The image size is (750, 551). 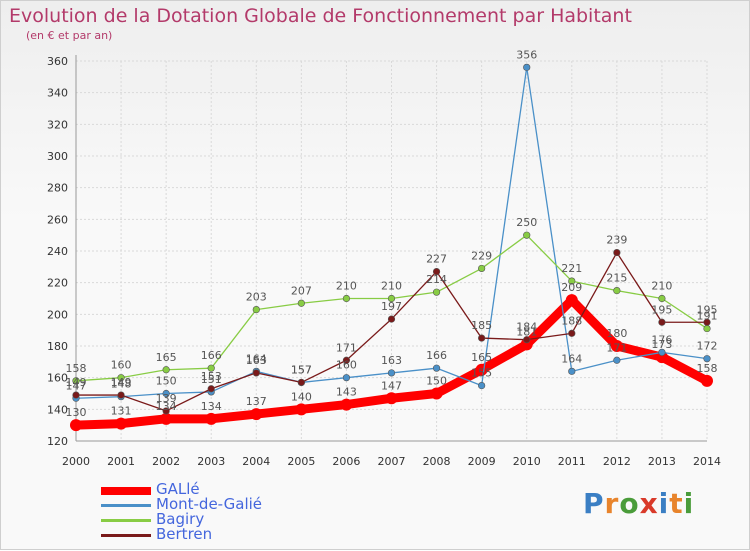 I want to click on data-label: 151, so click(x=211, y=379).